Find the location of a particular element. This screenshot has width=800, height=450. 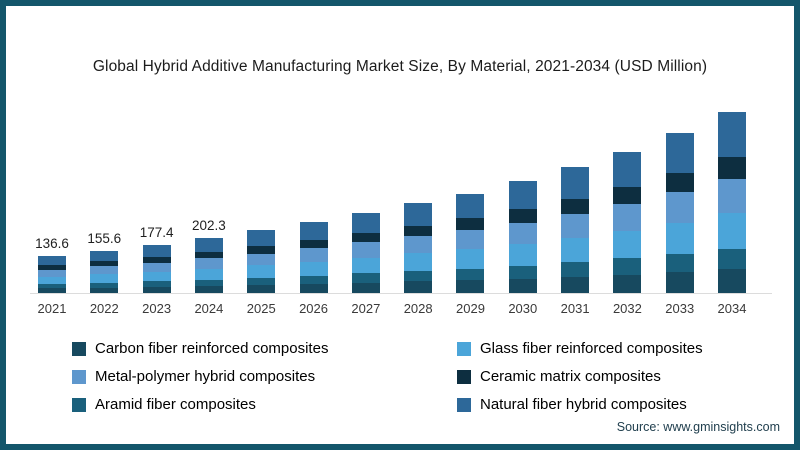

stacked-bar-2029 is located at coordinates (470, 243).